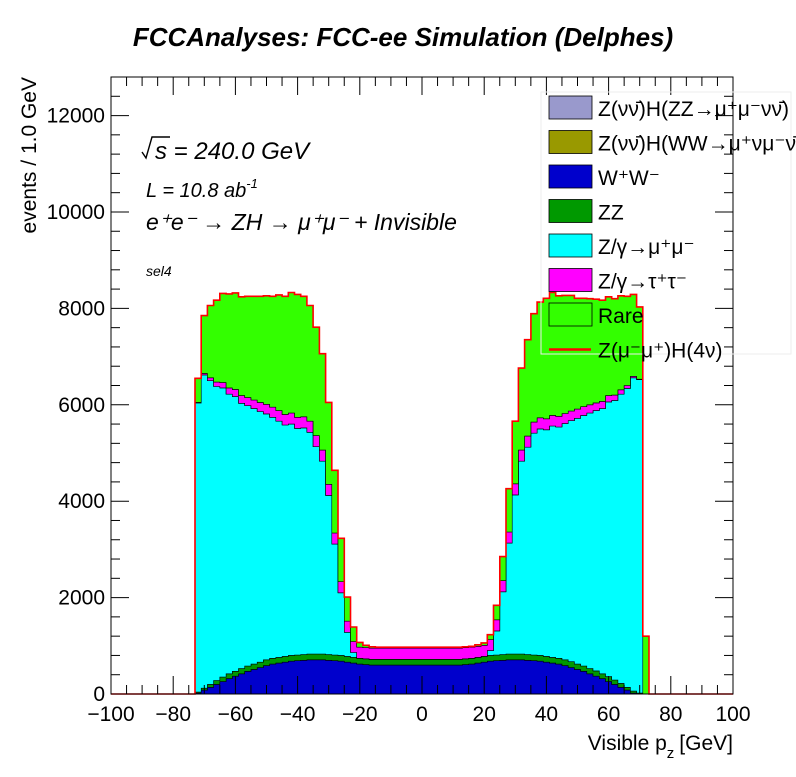 The image size is (796, 777). Describe the element at coordinates (159, 271) in the screenshot. I see `selection-label: sel4` at that location.